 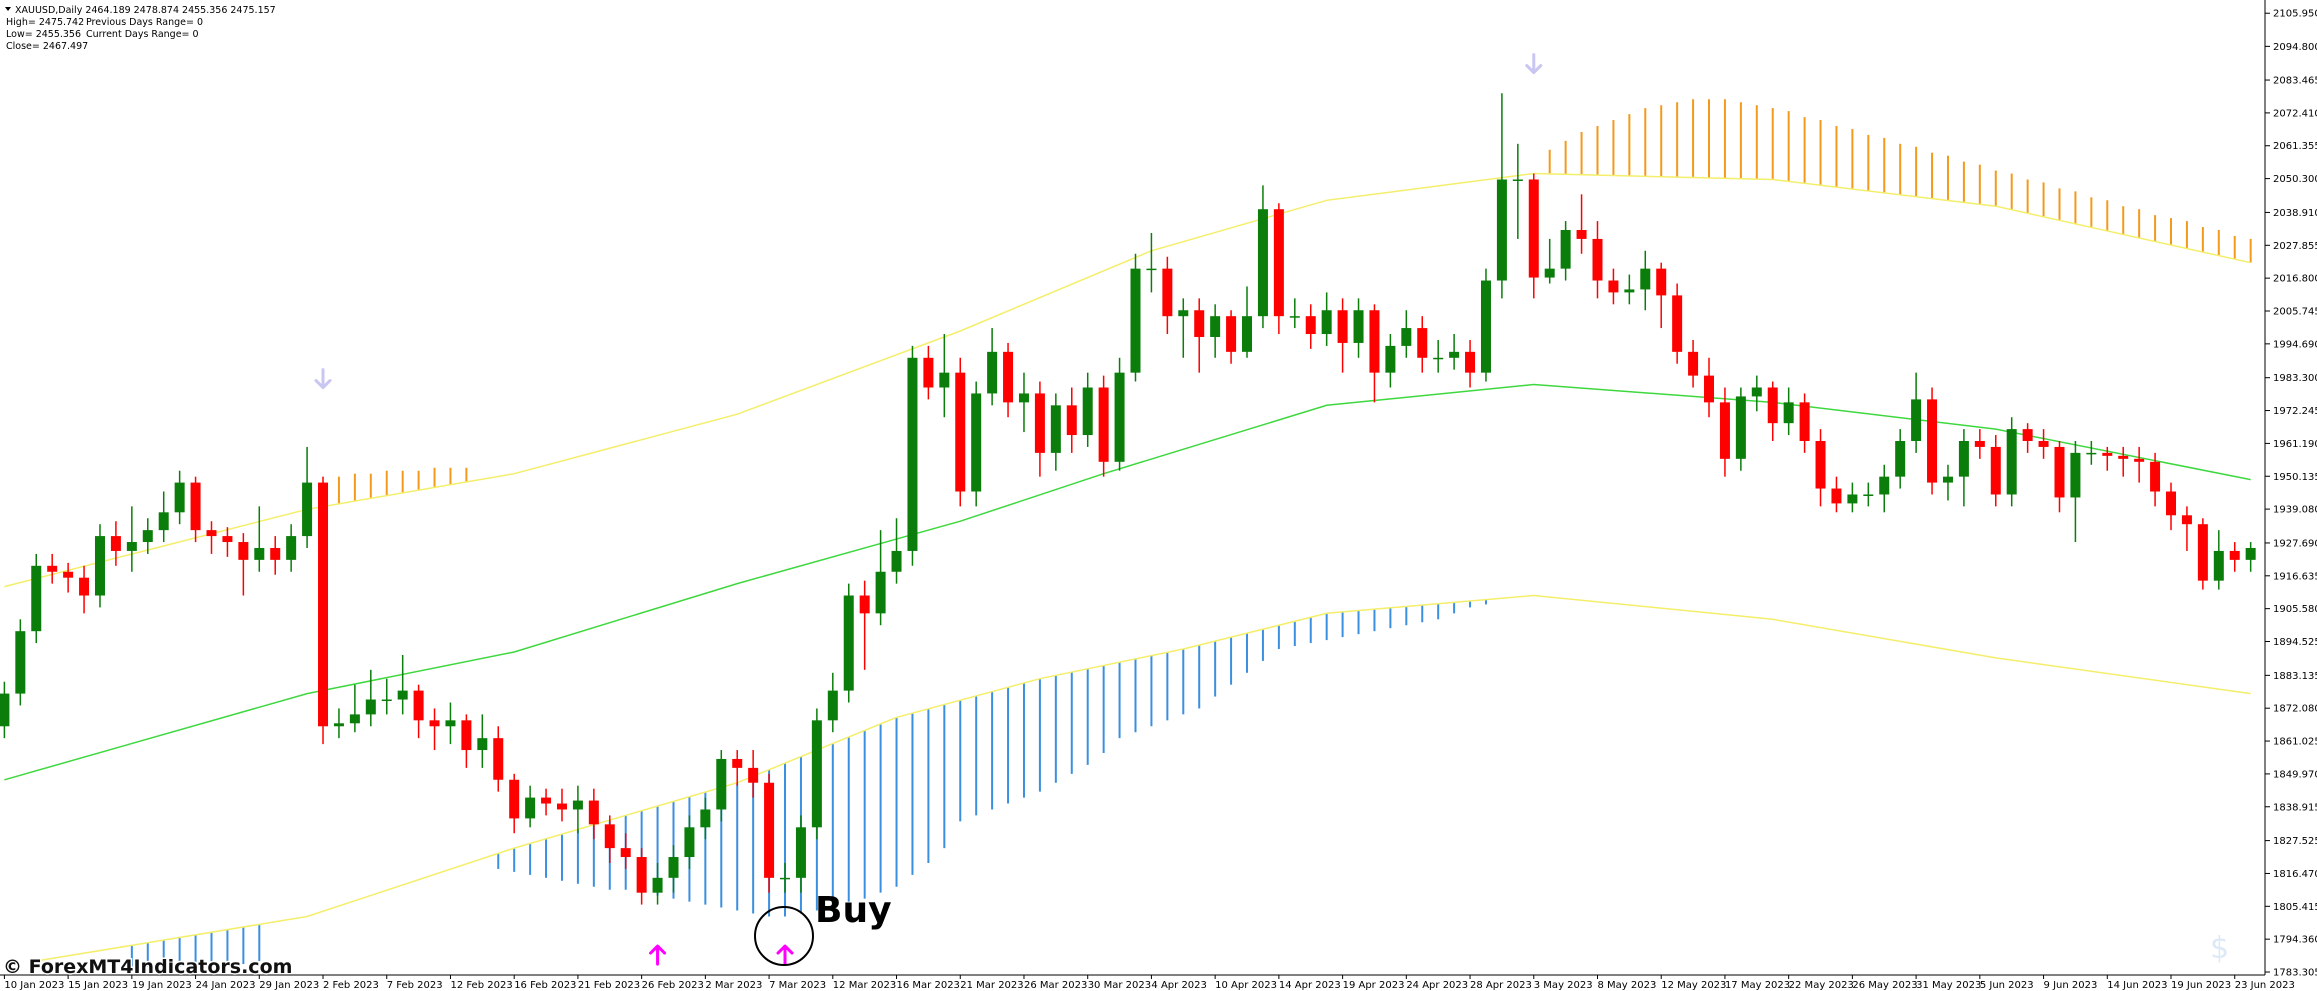 I want to click on menu-triangle, so click(x=8, y=9).